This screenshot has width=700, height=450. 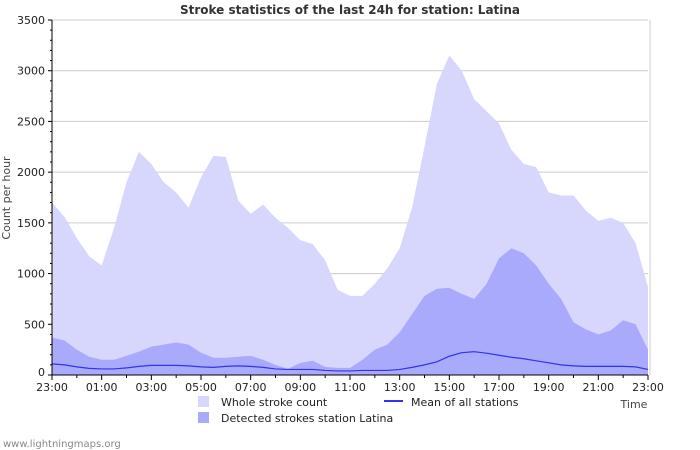 I want to click on x-axis-label: Time, so click(x=634, y=404).